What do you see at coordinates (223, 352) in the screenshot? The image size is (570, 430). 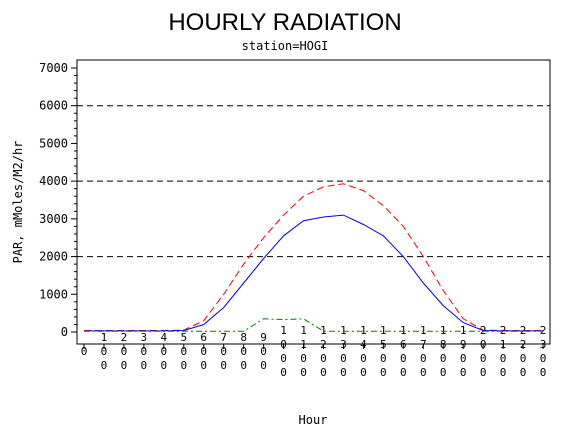 I see `x-tick-label: 700` at bounding box center [223, 352].